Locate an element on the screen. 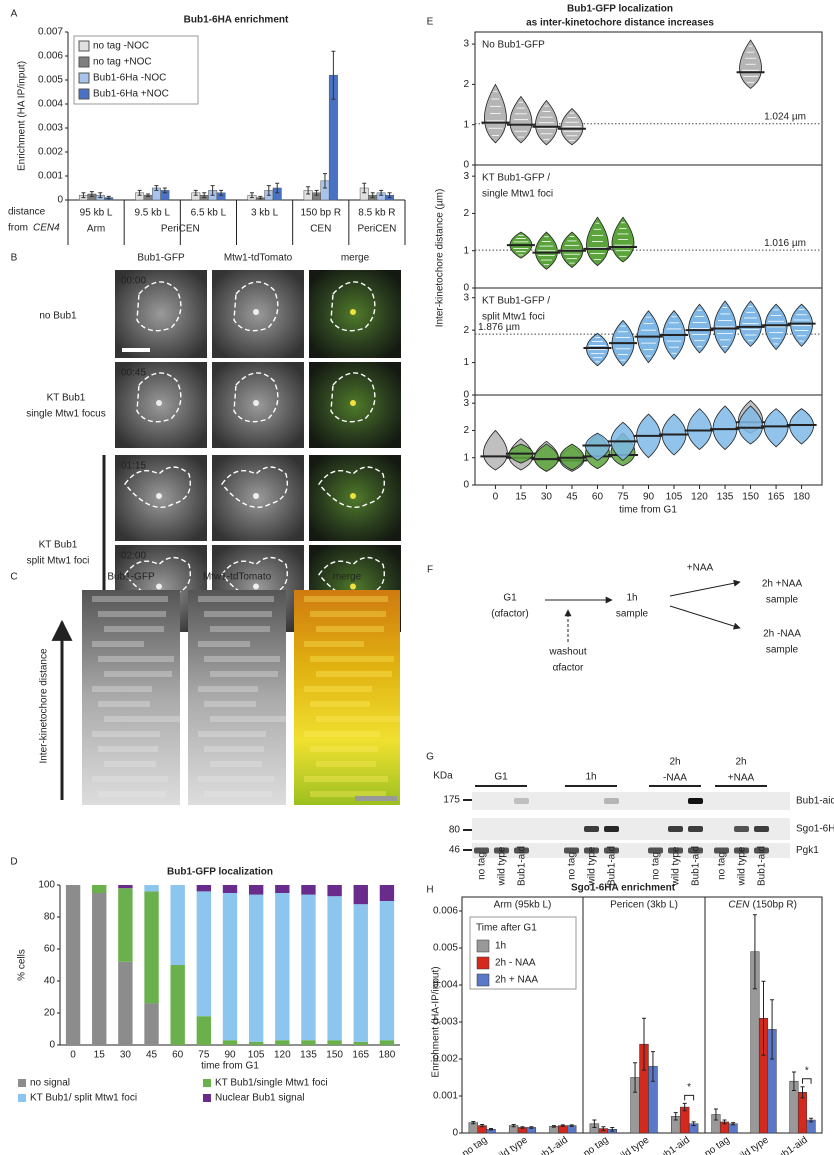  y-tick-label: 1 is located at coordinates (466, 362).